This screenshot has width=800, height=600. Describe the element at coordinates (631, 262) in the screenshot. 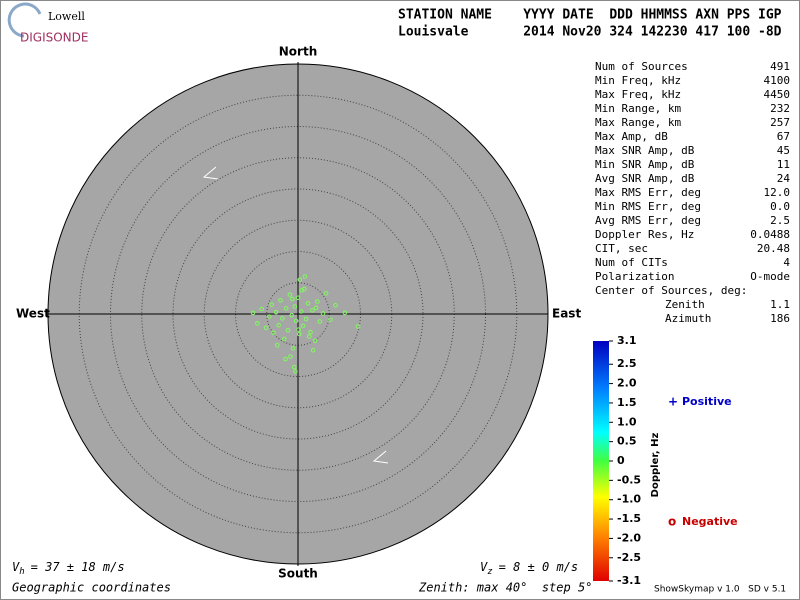

I see `stat-label: Num of CITs` at that location.